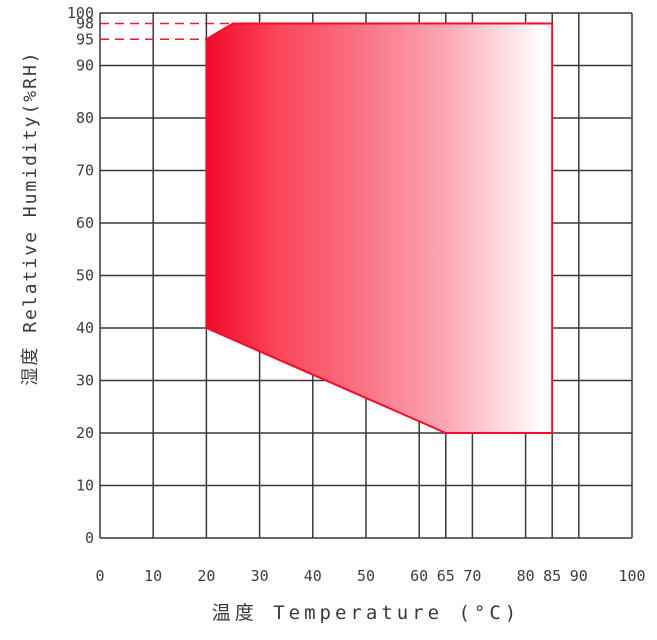 The width and height of the screenshot is (657, 640). What do you see at coordinates (153, 576) in the screenshot?
I see `x-tick-label: 10` at bounding box center [153, 576].